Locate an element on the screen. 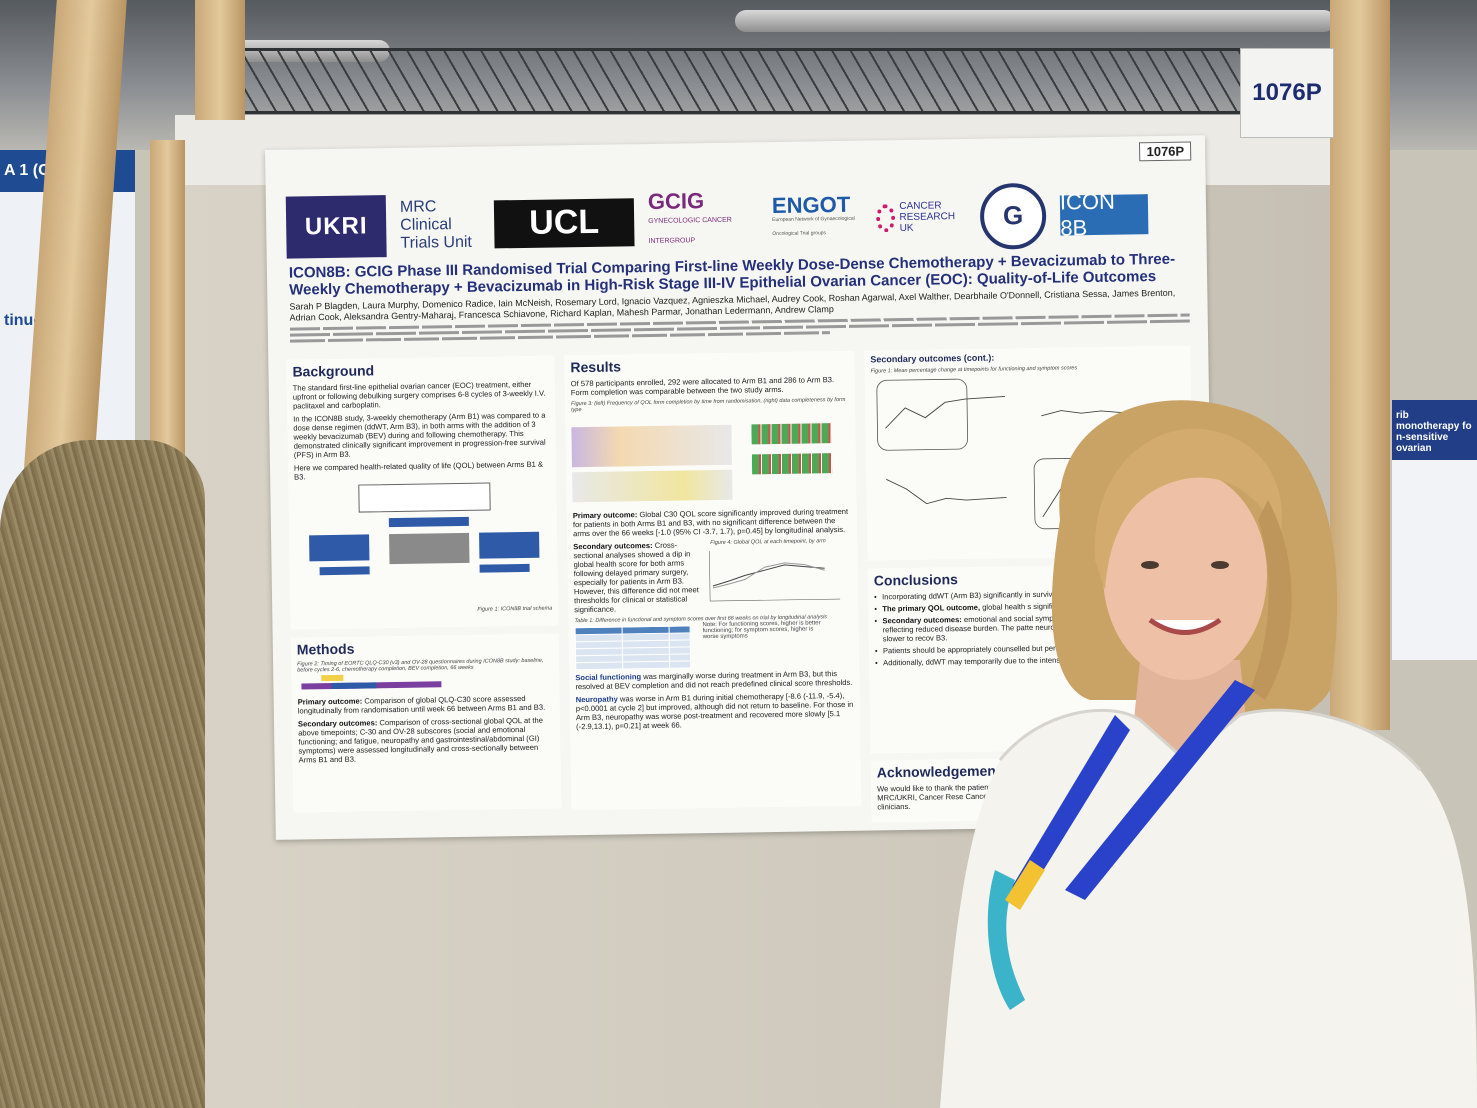 Image resolution: width=1477 pixels, height=1108 pixels. results-table is located at coordinates (633, 647).